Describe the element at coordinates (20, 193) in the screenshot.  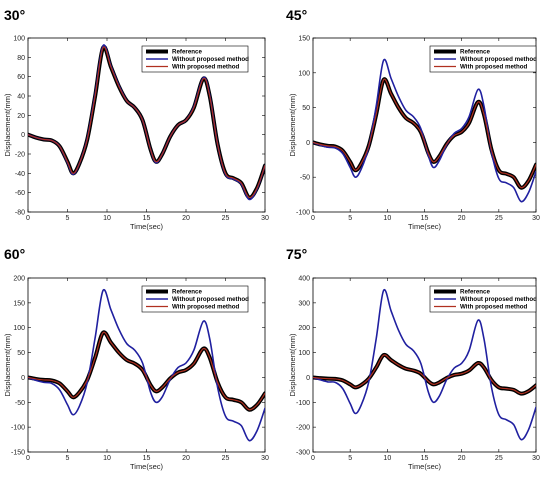
I see `y-tick-label: -60` at that location.